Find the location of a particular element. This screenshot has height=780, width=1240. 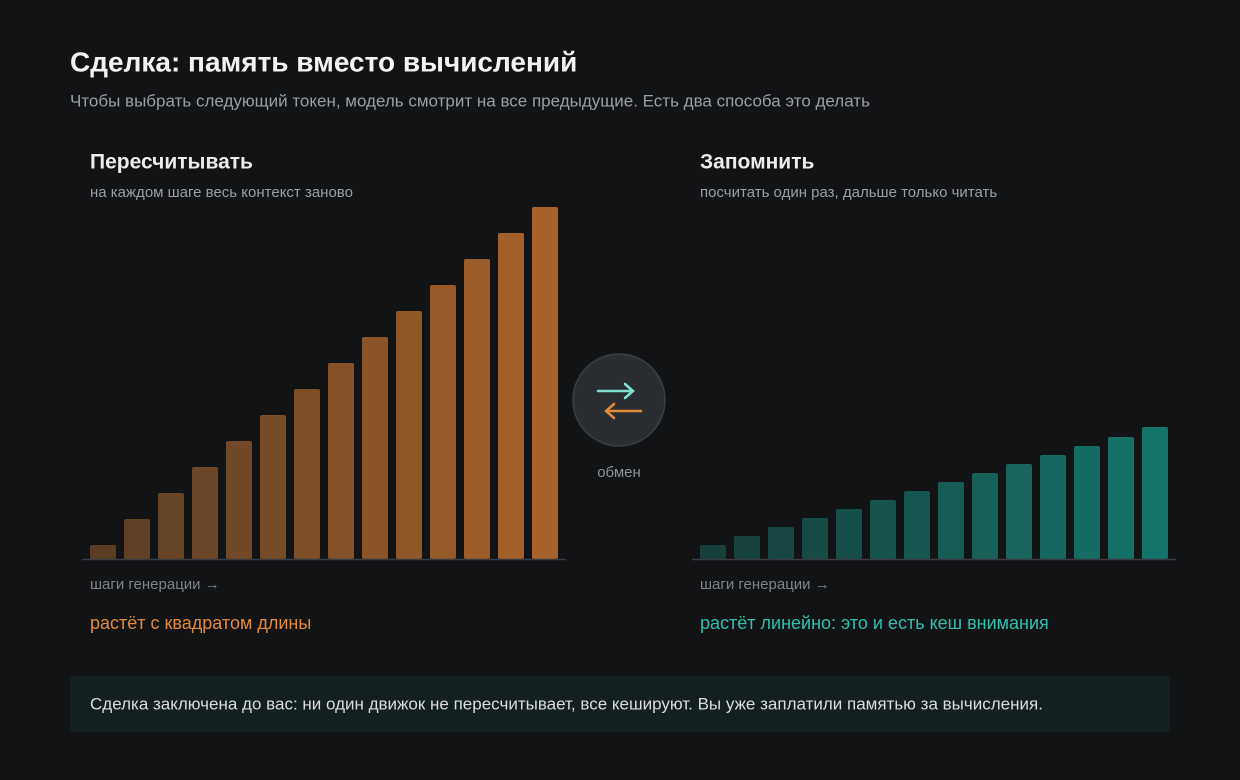

panel-title: Пересчитывать is located at coordinates (171, 162).